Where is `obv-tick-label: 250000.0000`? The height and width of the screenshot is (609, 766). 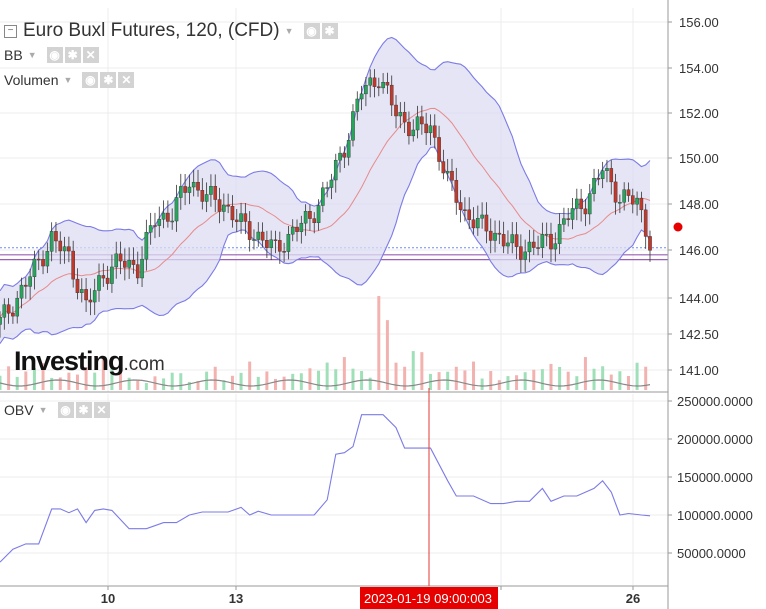
obv-tick-label: 250000.0000 is located at coordinates (715, 401).